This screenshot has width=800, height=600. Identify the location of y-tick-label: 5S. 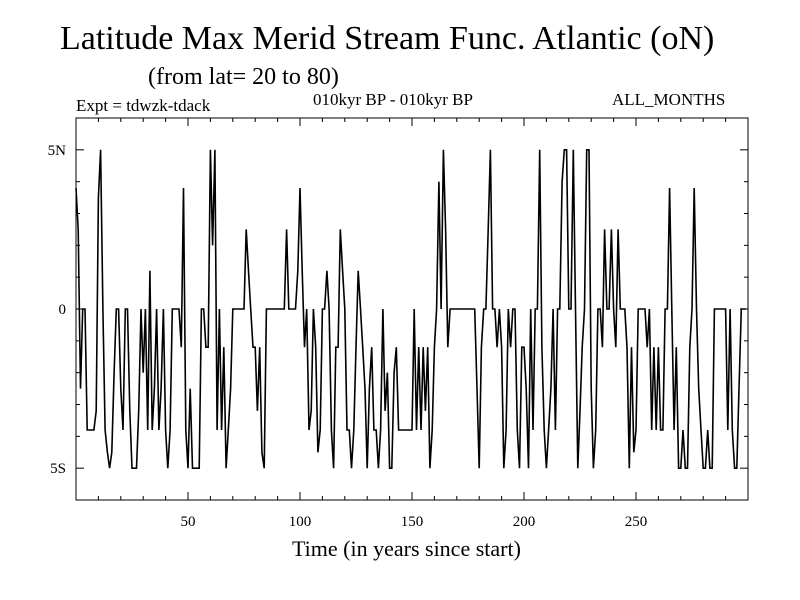
(58, 469).